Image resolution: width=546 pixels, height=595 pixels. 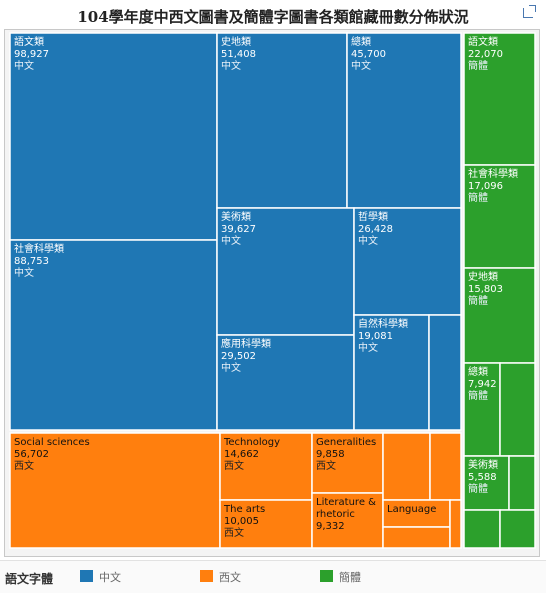 What do you see at coordinates (485, 289) in the screenshot?
I see `treemap-value: 15,803` at bounding box center [485, 289].